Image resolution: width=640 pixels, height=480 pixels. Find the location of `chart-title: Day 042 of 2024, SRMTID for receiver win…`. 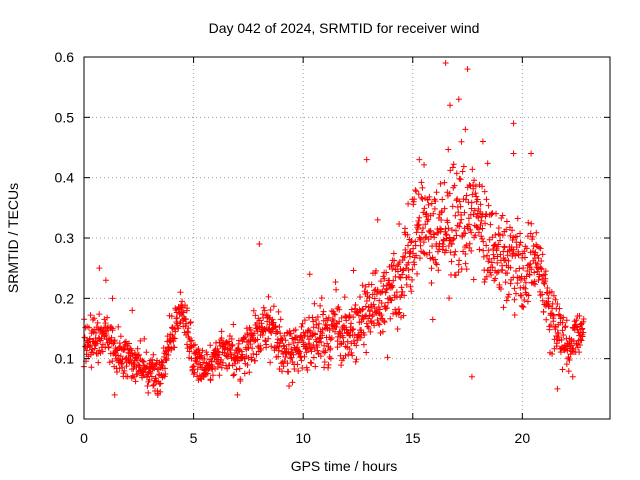

chart-title: Day 042 of 2024, SRMTID for receiver win… is located at coordinates (344, 28).